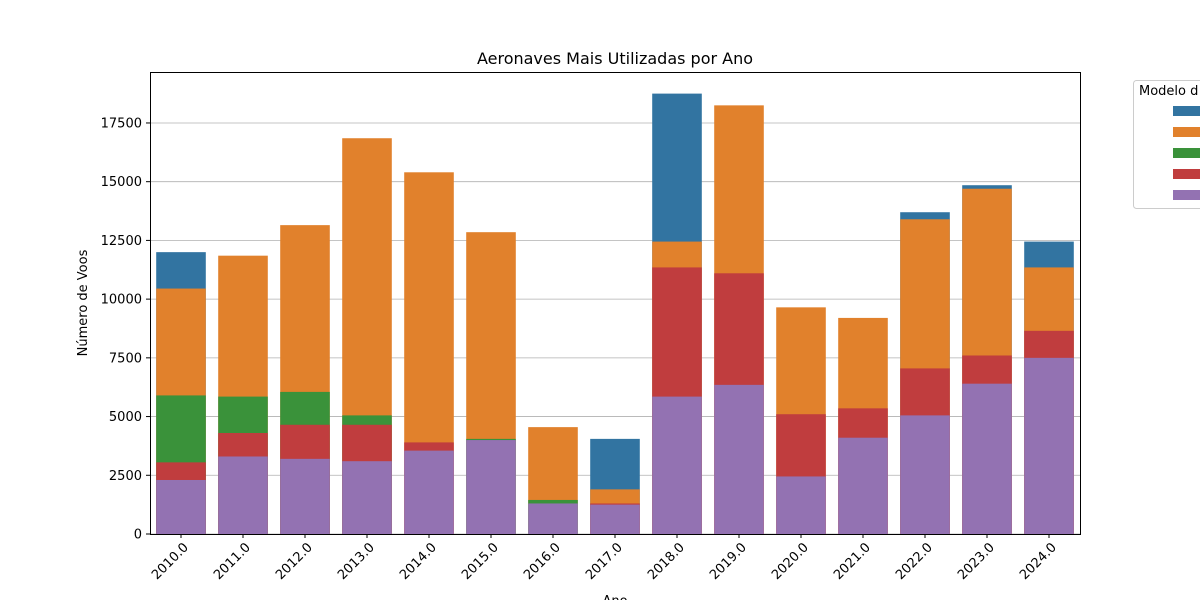  Describe the element at coordinates (138, 535) in the screenshot. I see `y-tick-label: 0` at that location.